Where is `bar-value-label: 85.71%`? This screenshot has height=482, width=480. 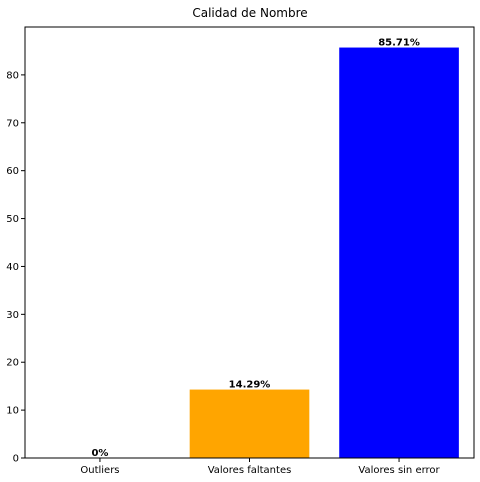
bar-value-label: 85.71% is located at coordinates (399, 43).